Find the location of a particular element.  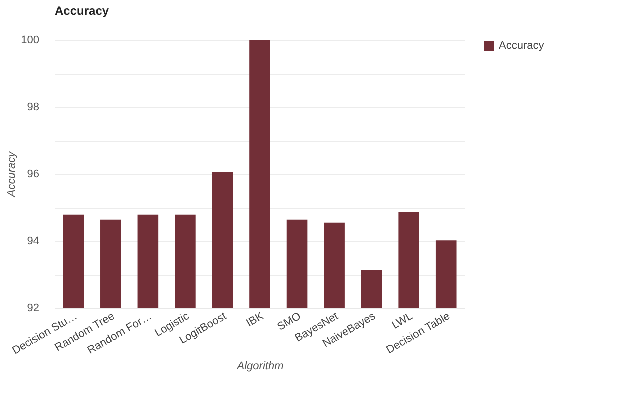

y-tick-label: 100 is located at coordinates (30, 40).